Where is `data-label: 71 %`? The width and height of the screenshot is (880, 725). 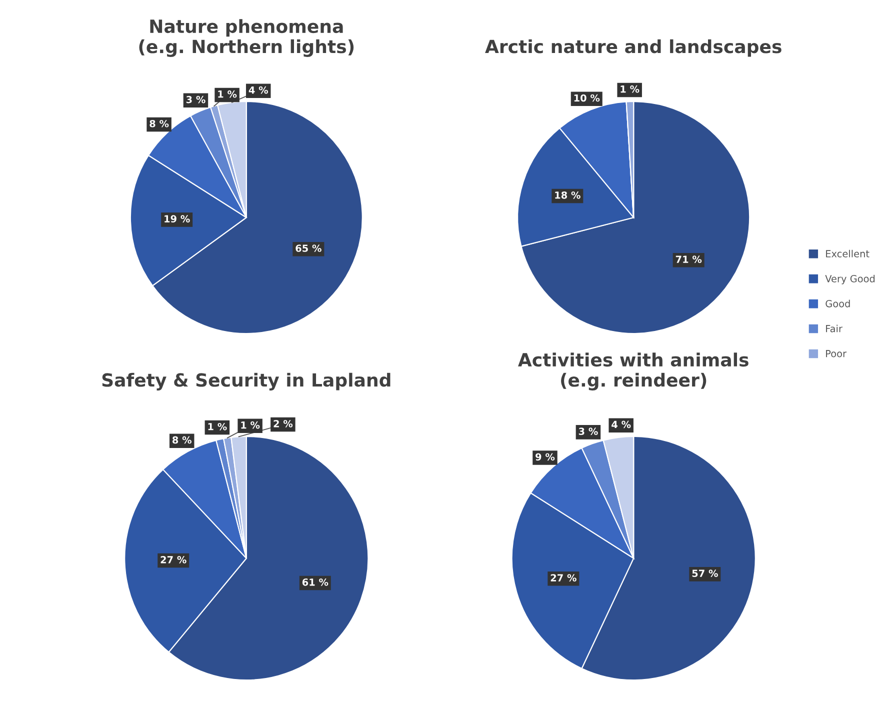 data-label: 71 % is located at coordinates (689, 259).